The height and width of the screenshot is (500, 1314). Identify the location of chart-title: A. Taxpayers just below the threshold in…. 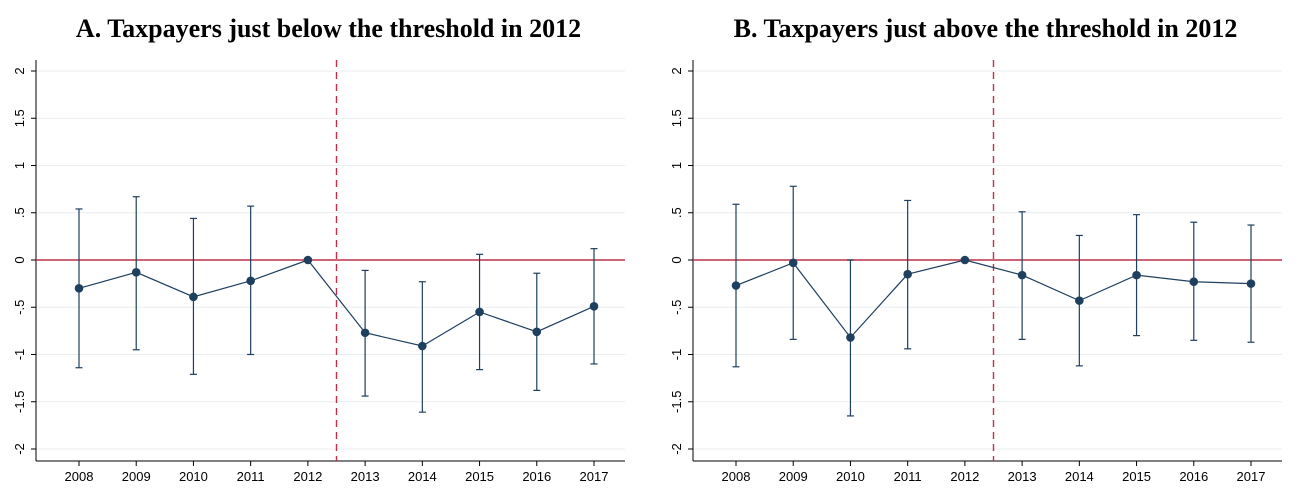
(328, 28).